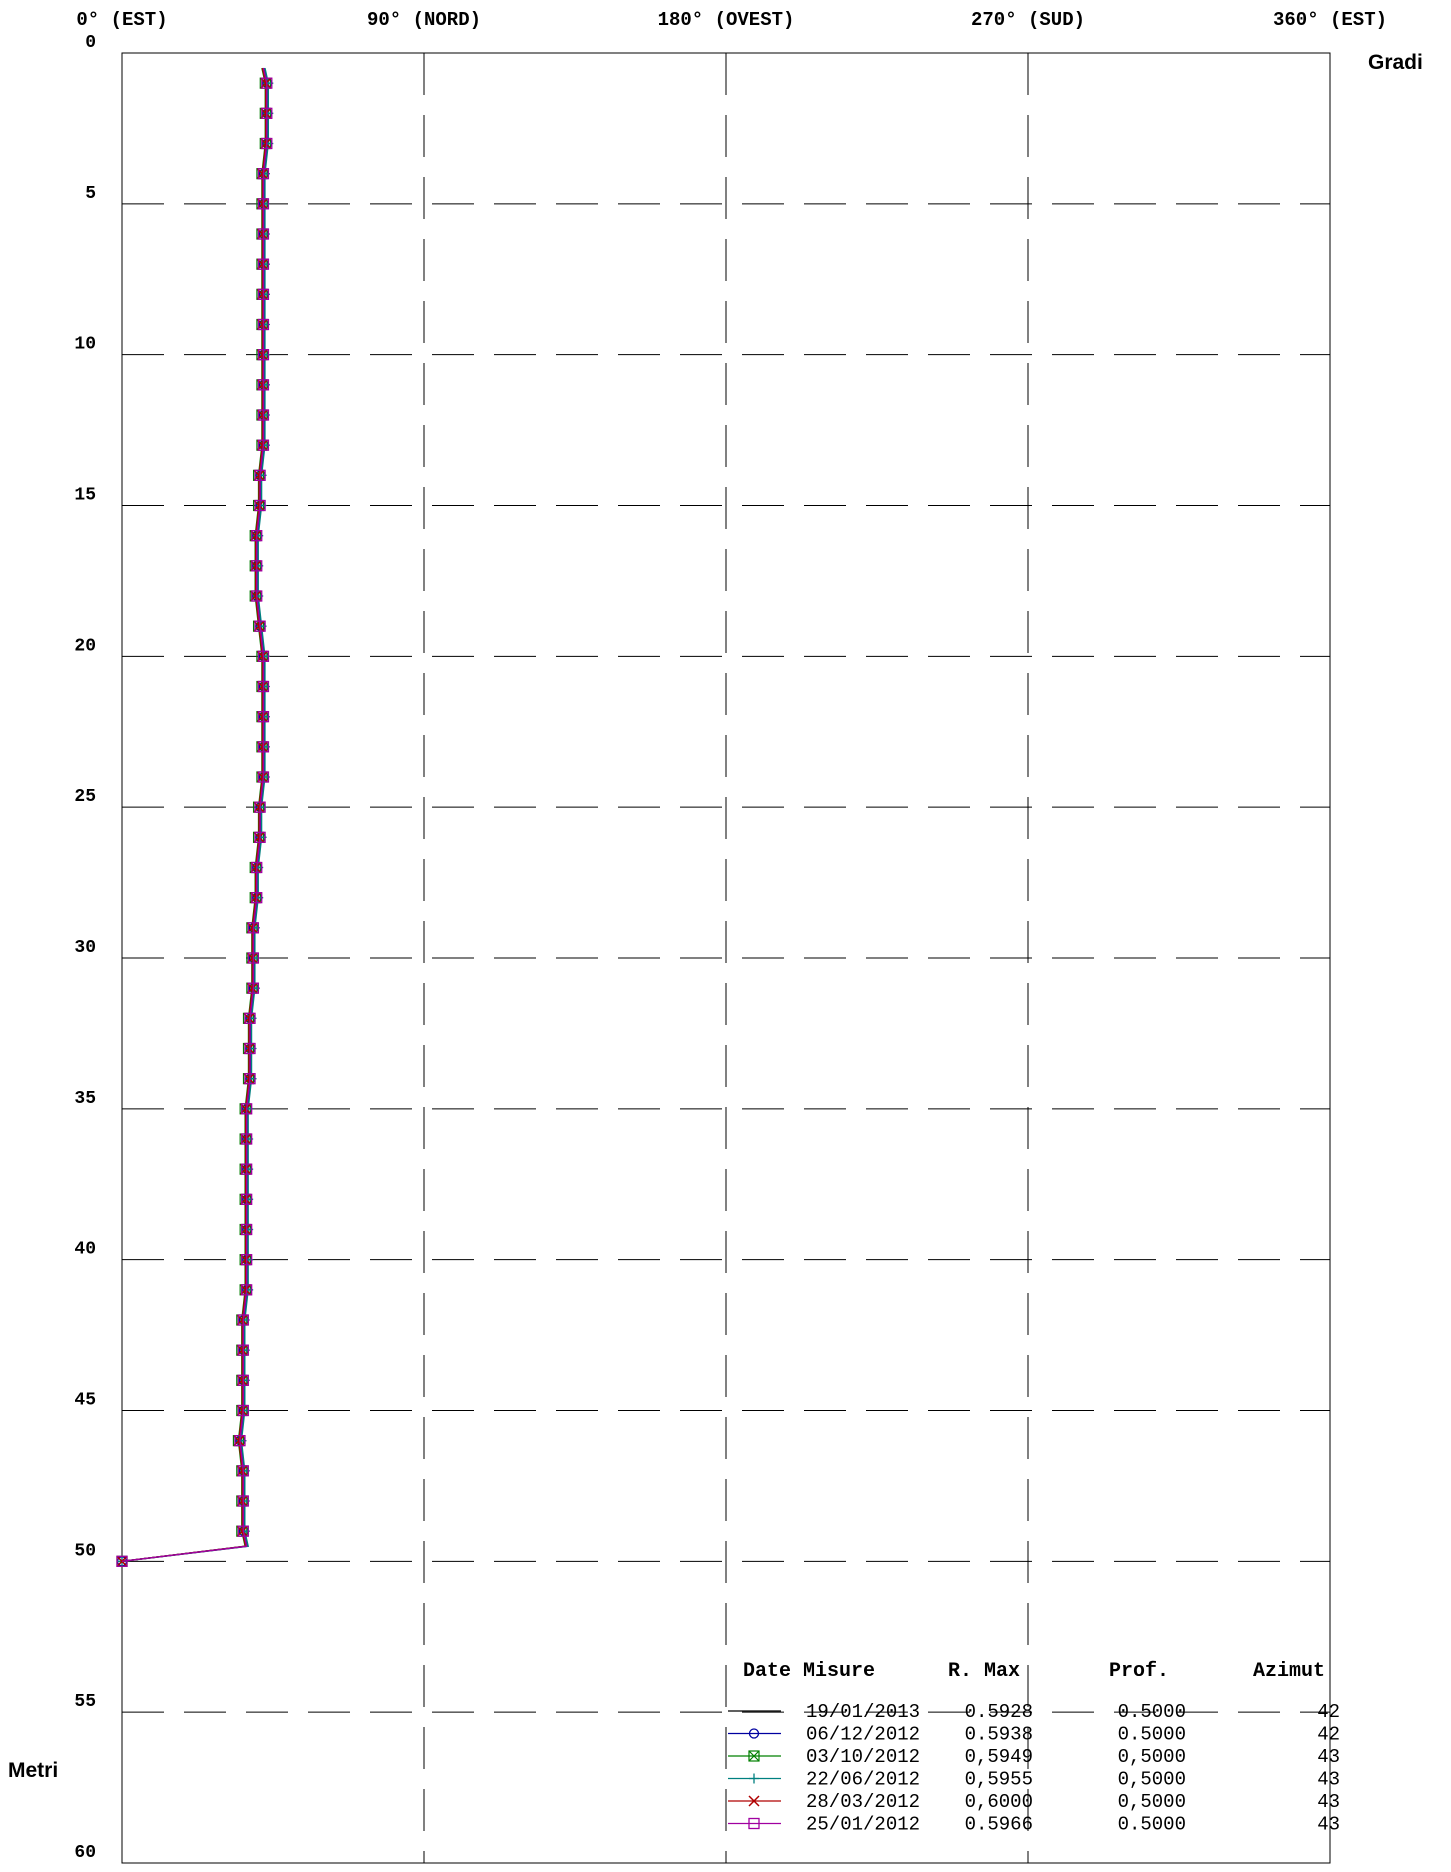  What do you see at coordinates (863, 1712) in the screenshot?
I see `legend-date: 19/01/2013` at bounding box center [863, 1712].